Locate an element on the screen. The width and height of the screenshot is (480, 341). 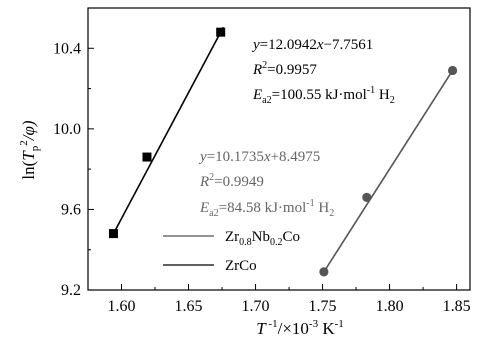
y-tick-label: 10.0 is located at coordinates (67, 129).